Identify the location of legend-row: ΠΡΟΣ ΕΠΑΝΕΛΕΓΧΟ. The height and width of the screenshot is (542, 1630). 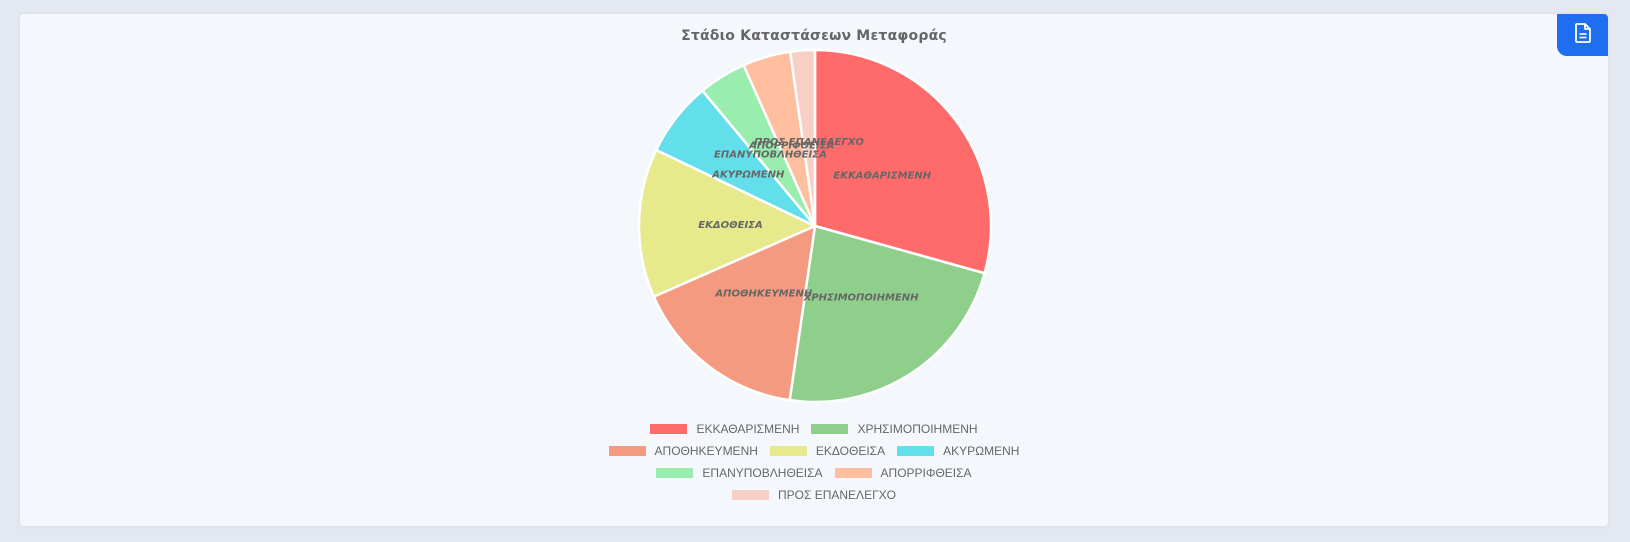
(814, 495).